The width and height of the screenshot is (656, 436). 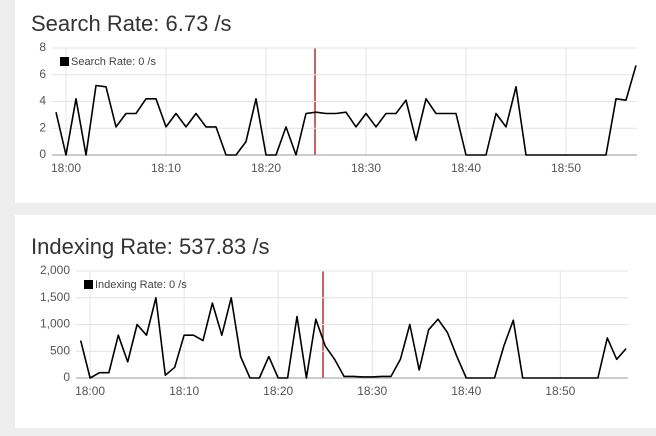 I want to click on chart-title: Indexing Rate: 537.83 /s, so click(x=150, y=246).